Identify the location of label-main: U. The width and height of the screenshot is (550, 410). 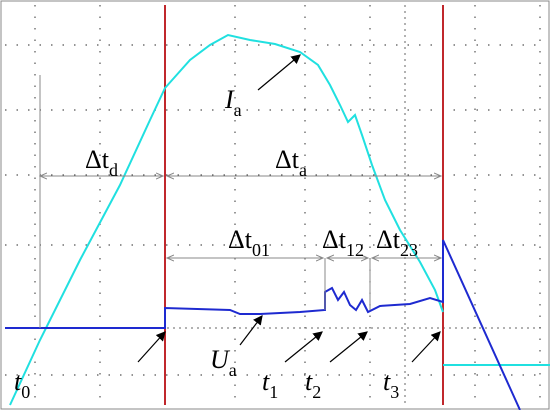
(220, 359).